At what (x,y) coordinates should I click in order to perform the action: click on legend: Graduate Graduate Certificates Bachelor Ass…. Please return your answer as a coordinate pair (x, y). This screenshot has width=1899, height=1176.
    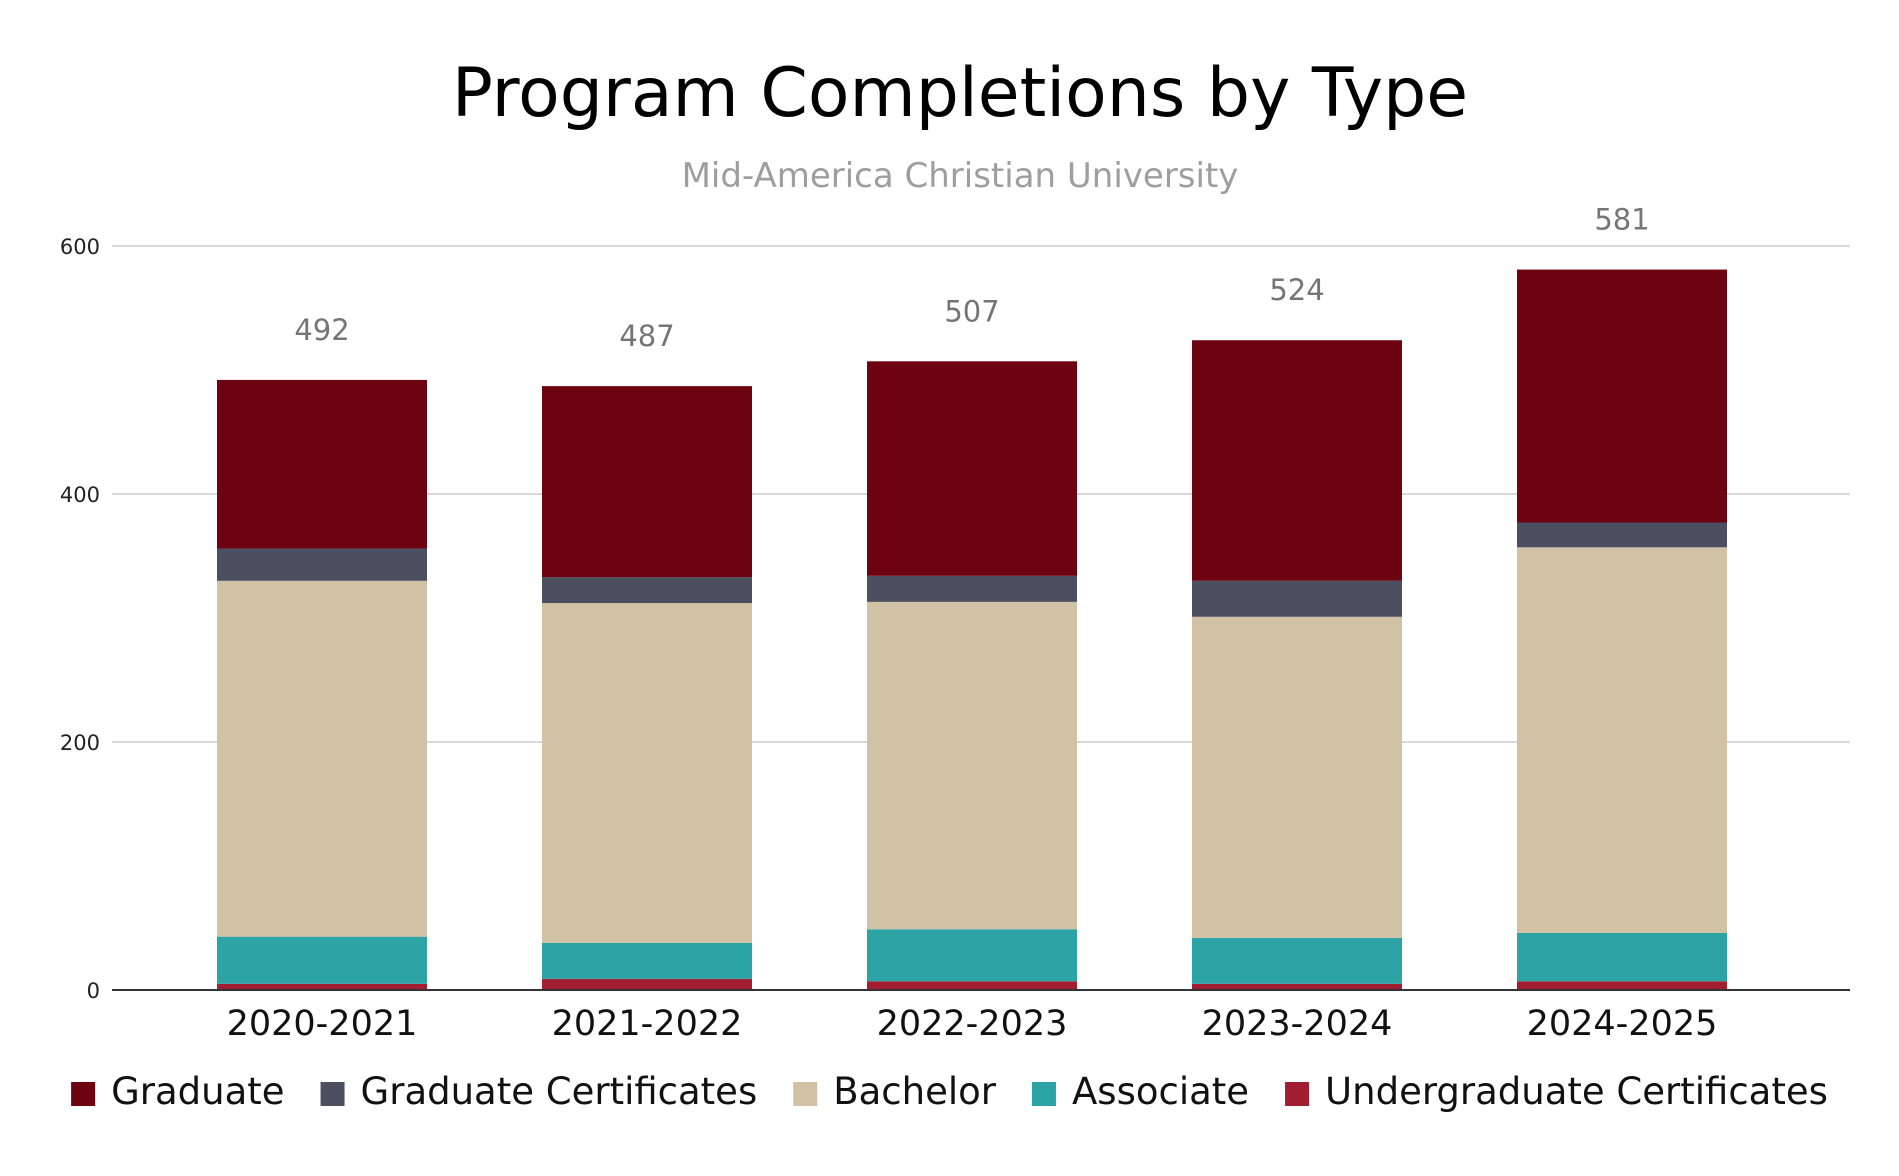
    Looking at the image, I should click on (949, 1091).